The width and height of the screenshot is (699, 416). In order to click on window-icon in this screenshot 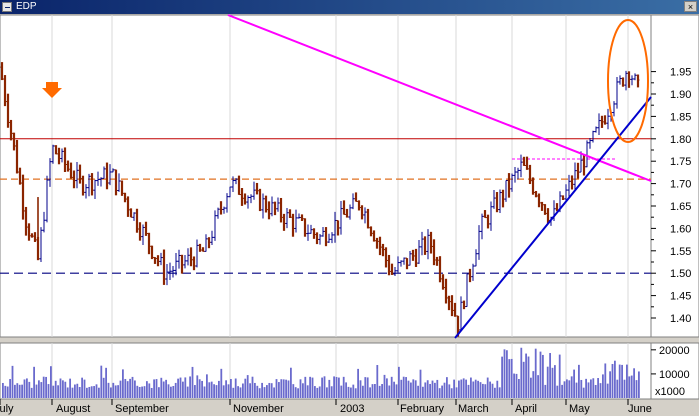, I will do `click(7, 7)`.